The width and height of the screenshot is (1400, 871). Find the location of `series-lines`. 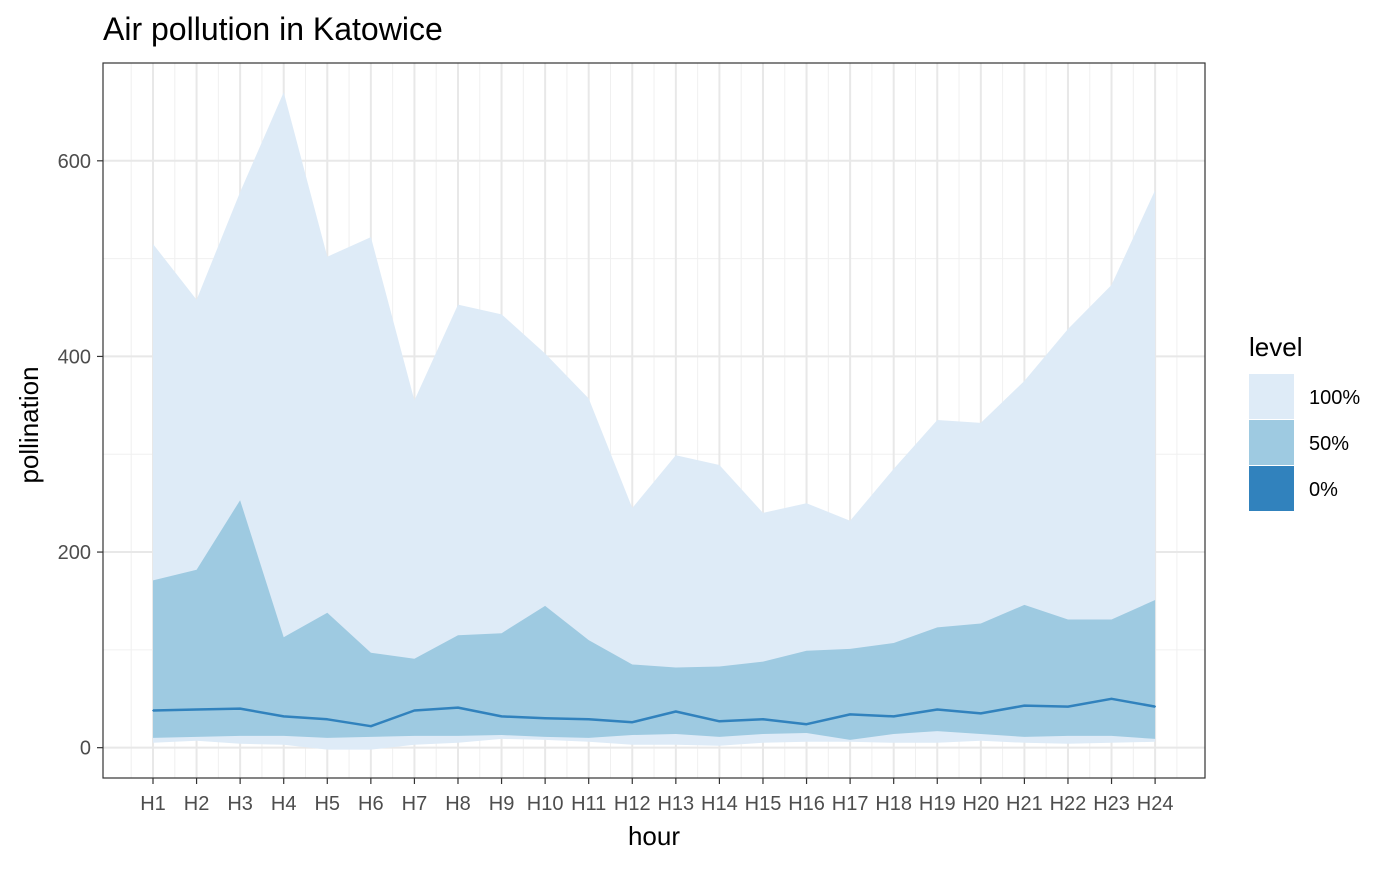

series-lines is located at coordinates (654, 712).